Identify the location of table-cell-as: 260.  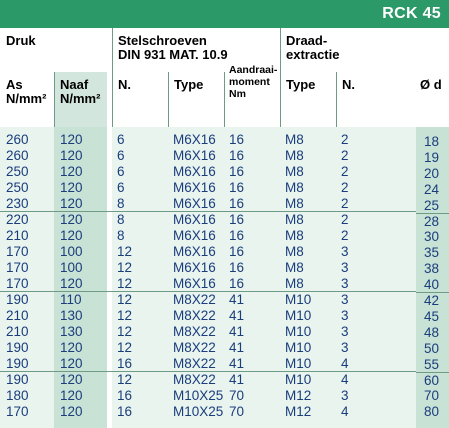
(17, 155).